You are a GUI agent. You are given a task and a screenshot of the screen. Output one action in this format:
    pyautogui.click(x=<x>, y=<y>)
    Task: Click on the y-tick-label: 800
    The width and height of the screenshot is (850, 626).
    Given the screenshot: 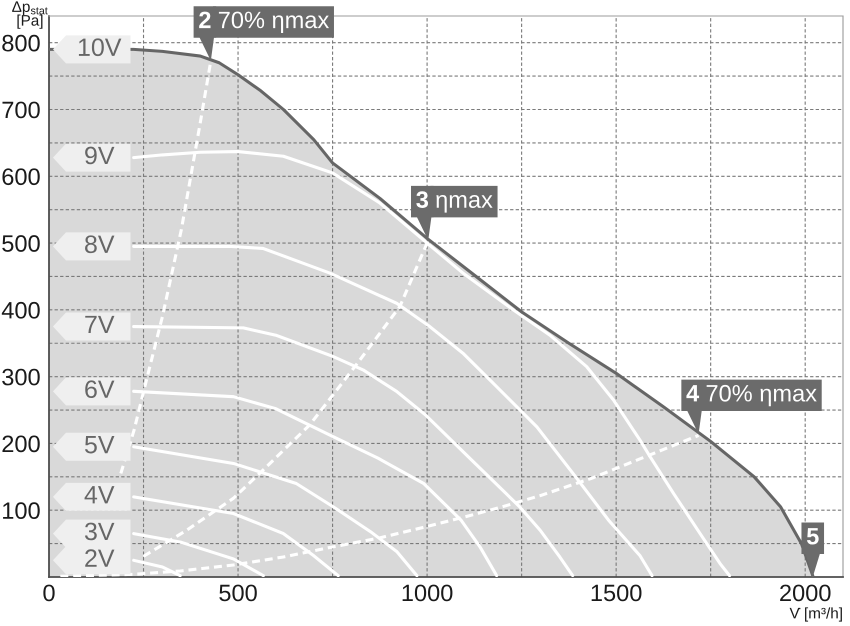 What is the action you would take?
    pyautogui.click(x=21, y=43)
    